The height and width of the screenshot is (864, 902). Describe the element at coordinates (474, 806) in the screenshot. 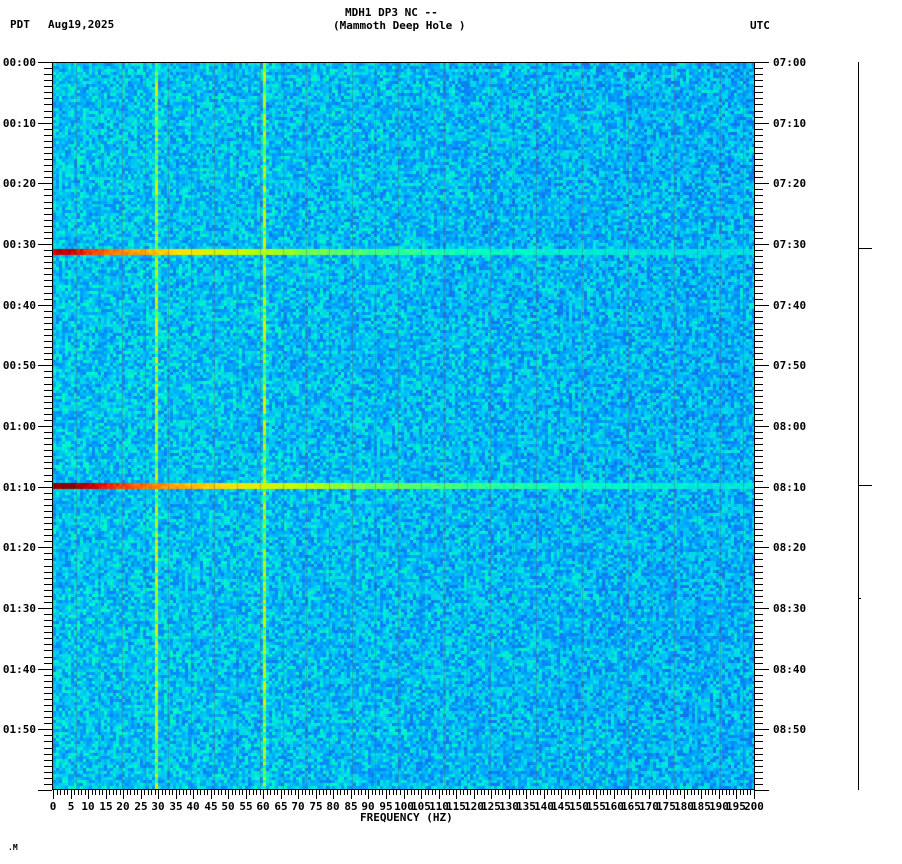

I see `frequency-axis-label: 120` at that location.